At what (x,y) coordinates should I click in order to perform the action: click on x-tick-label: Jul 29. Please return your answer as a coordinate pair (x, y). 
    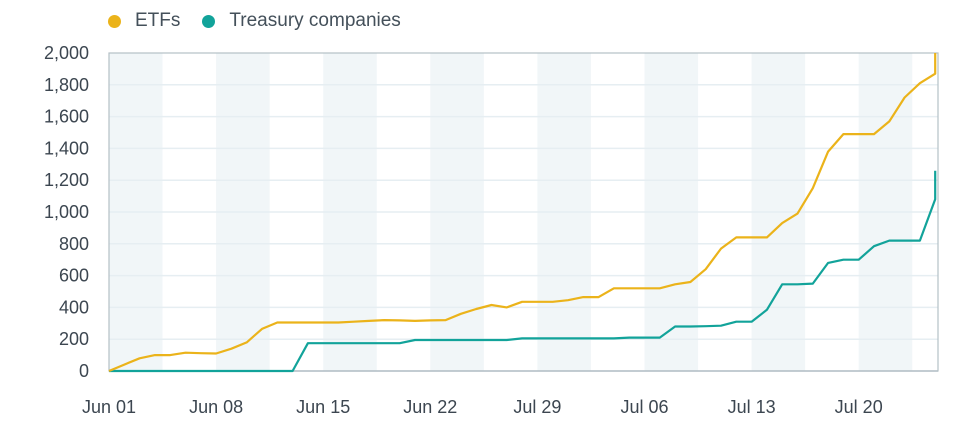
    Looking at the image, I should click on (537, 407).